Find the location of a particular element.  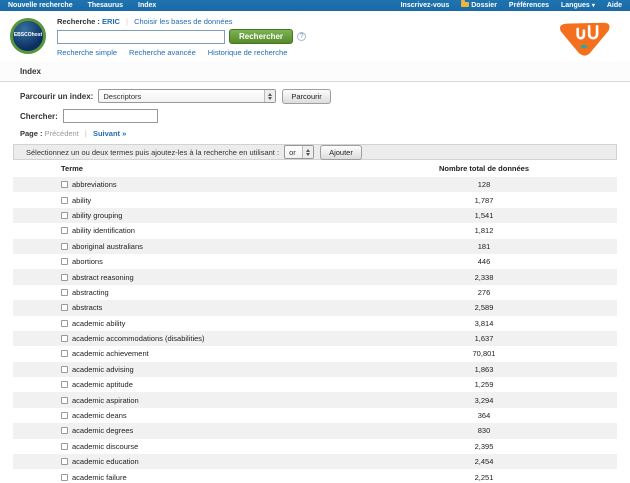

help-icon: ? is located at coordinates (302, 36).